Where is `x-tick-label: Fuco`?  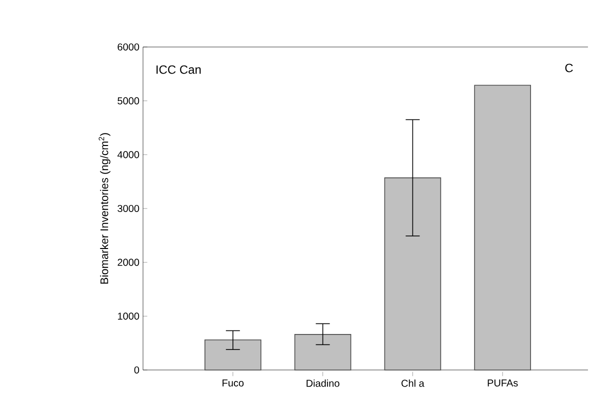
x-tick-label: Fuco is located at coordinates (233, 383).